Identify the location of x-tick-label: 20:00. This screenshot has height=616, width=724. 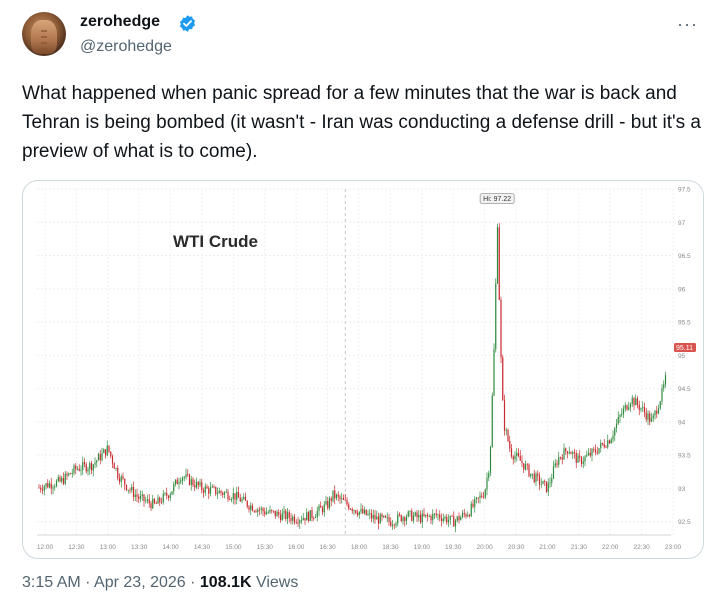
(484, 547).